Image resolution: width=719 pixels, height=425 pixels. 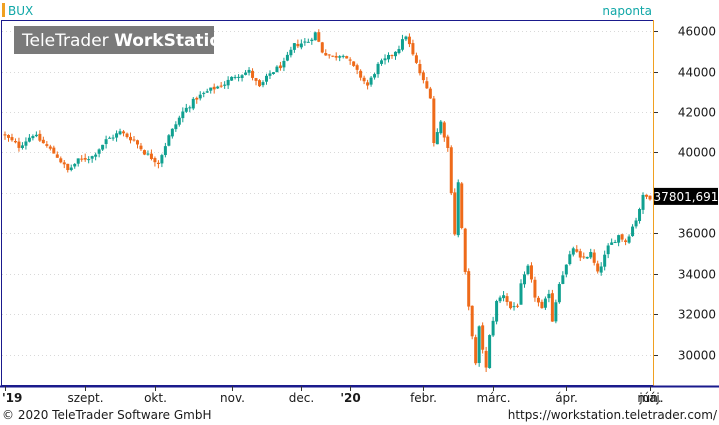 What do you see at coordinates (67, 41) in the screenshot?
I see `watermark-brand-regular: TeleTrader` at bounding box center [67, 41].